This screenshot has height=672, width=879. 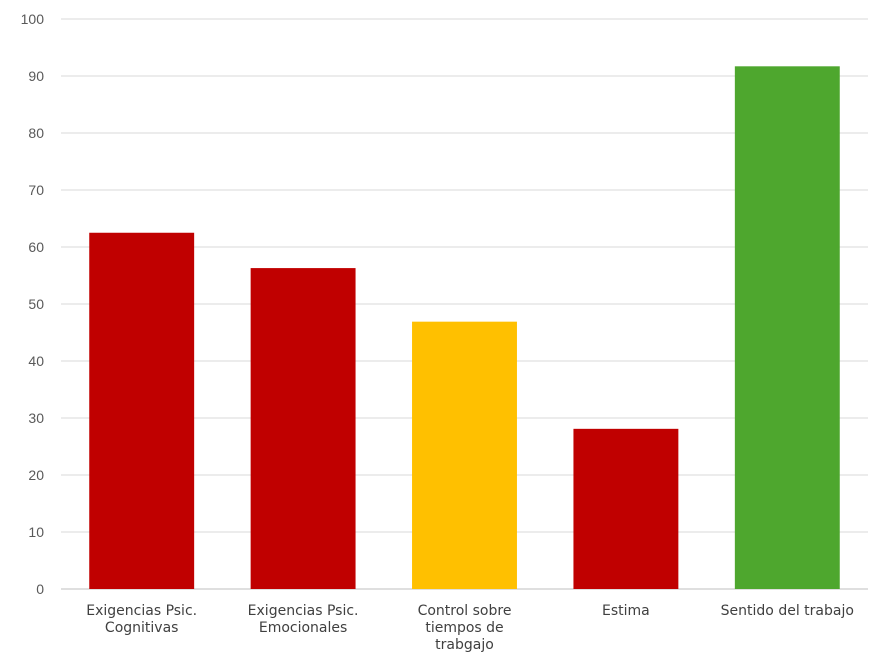 I want to click on y-tick-label: 60, so click(x=36, y=247).